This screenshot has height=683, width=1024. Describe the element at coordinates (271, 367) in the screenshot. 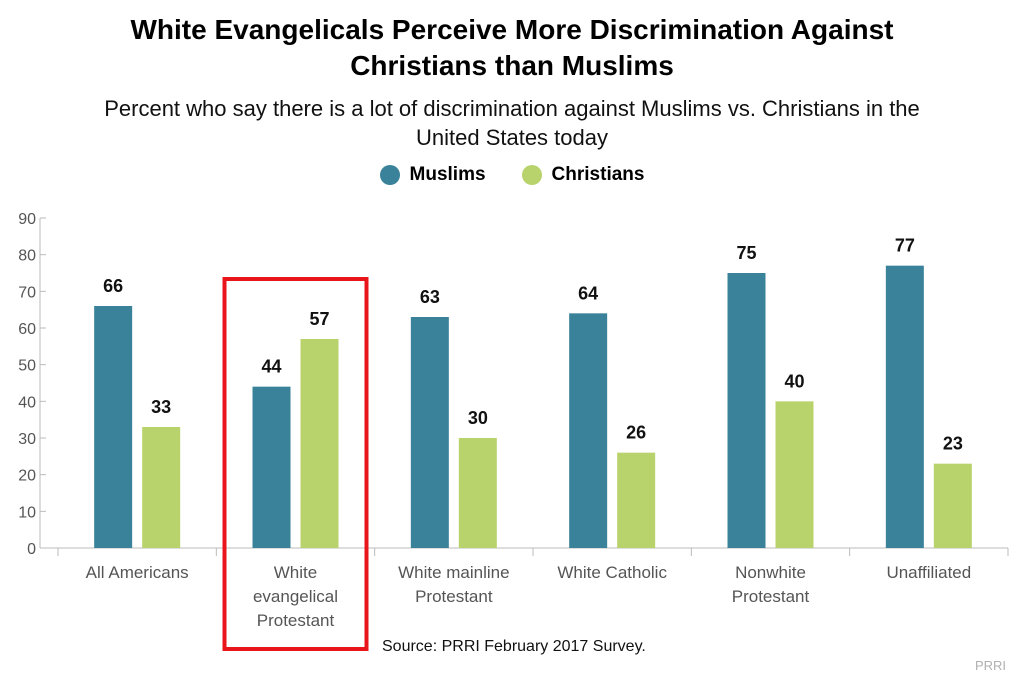

I see `data-label-muslims: 44` at that location.